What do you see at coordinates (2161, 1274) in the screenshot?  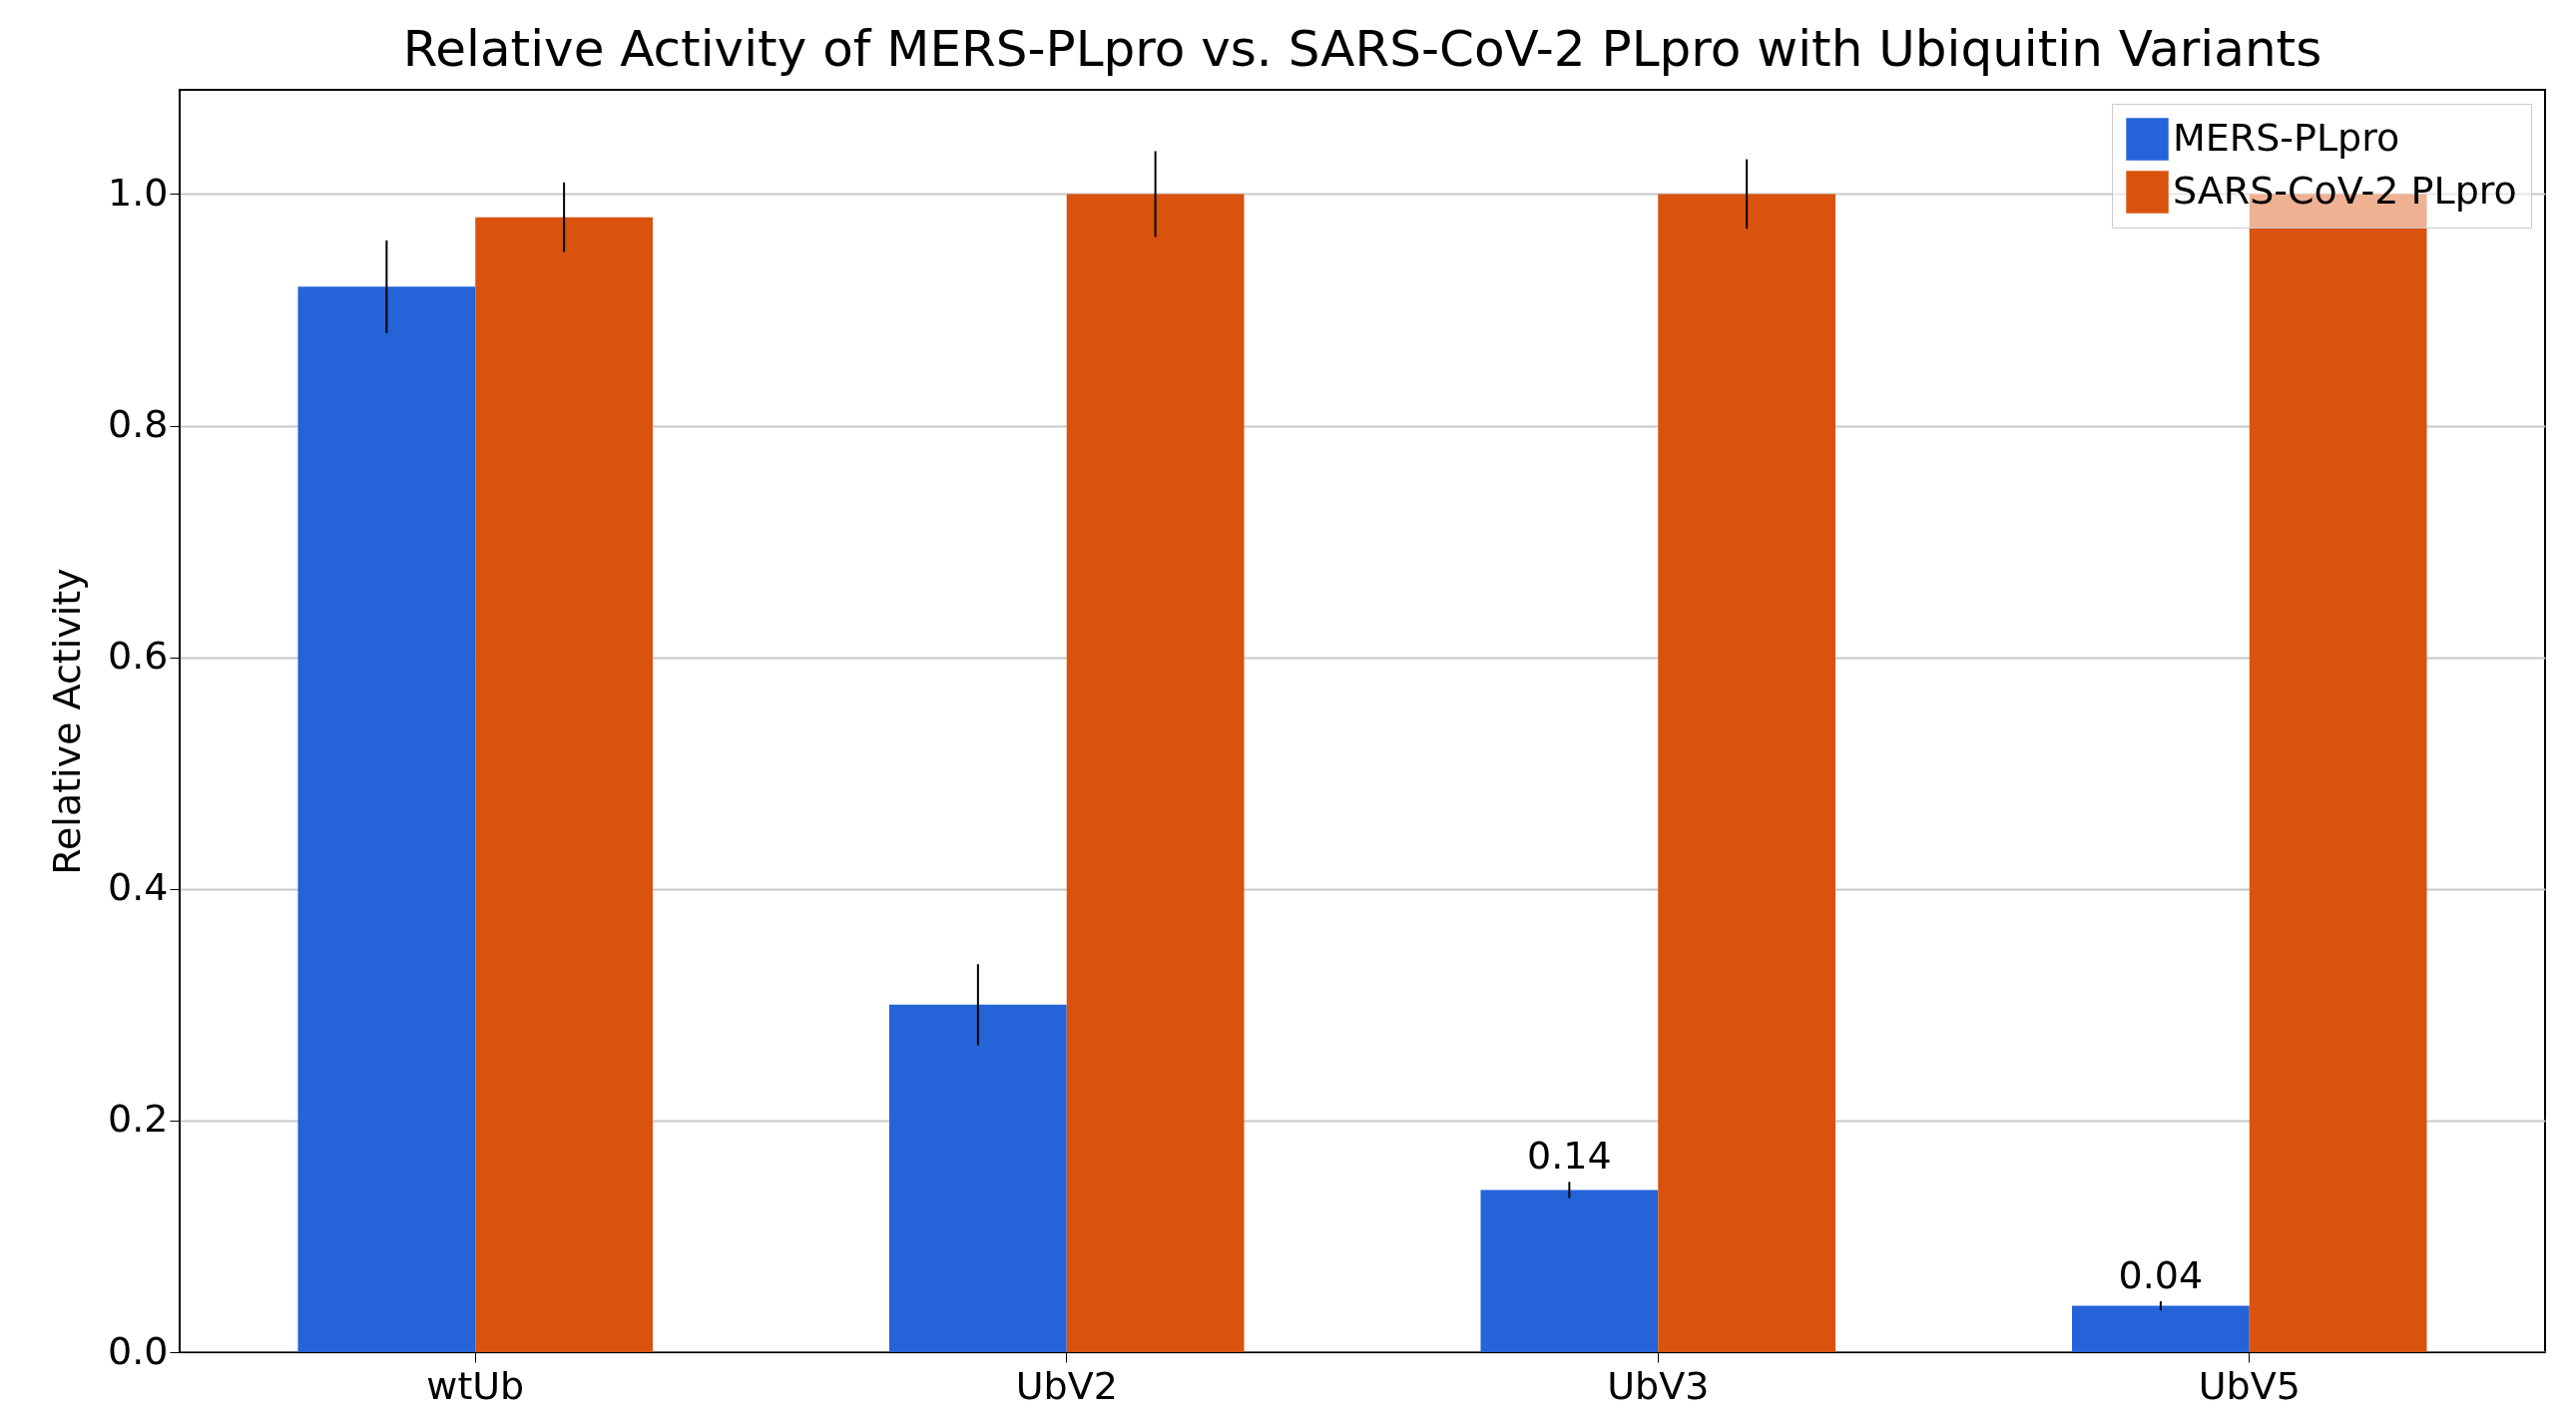 I see `data-label: 0.04` at bounding box center [2161, 1274].